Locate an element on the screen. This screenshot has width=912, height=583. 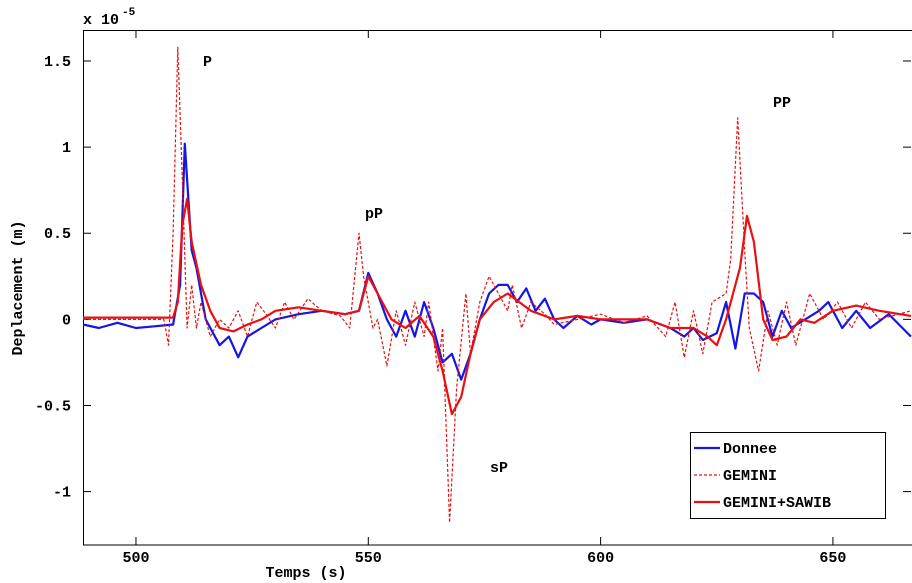
y-tick-label: 0 is located at coordinates (66, 320).